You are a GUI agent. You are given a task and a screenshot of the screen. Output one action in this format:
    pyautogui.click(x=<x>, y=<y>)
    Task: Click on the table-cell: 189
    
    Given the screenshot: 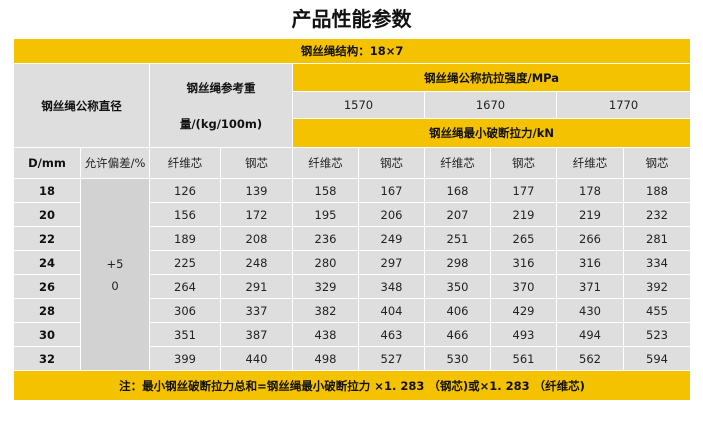 What is the action you would take?
    pyautogui.click(x=185, y=238)
    